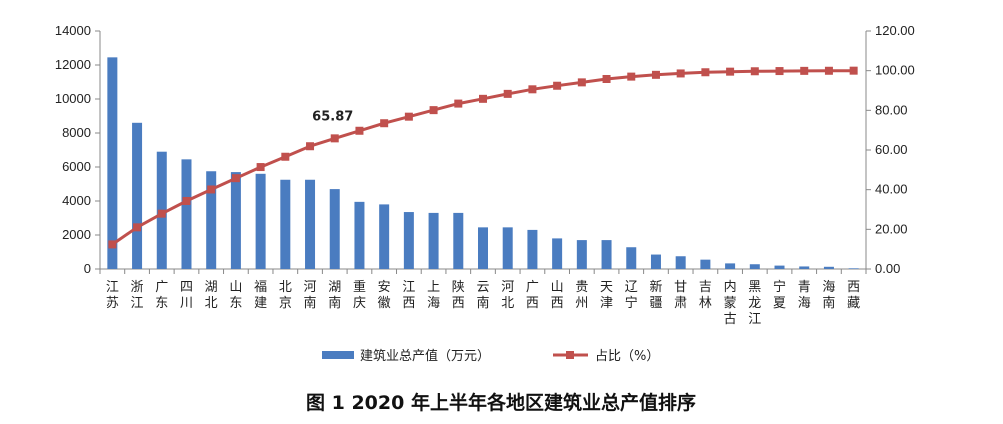 Image resolution: width=1003 pixels, height=424 pixels. What do you see at coordinates (332, 116) in the screenshot?
I see `annotation-label: 65.87` at bounding box center [332, 116].